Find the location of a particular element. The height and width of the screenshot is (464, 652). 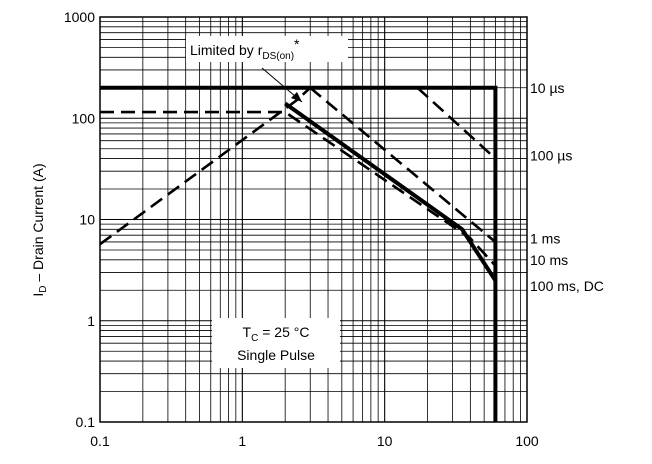

y-tick-label: 1 is located at coordinates (91, 321).